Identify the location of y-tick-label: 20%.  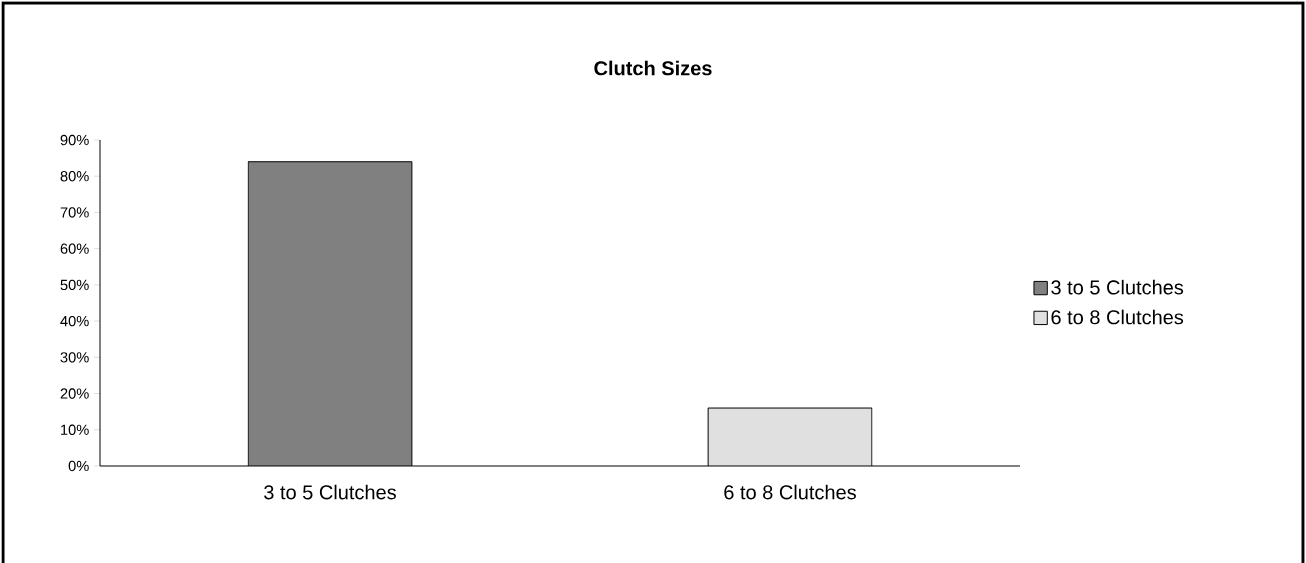
(74, 393).